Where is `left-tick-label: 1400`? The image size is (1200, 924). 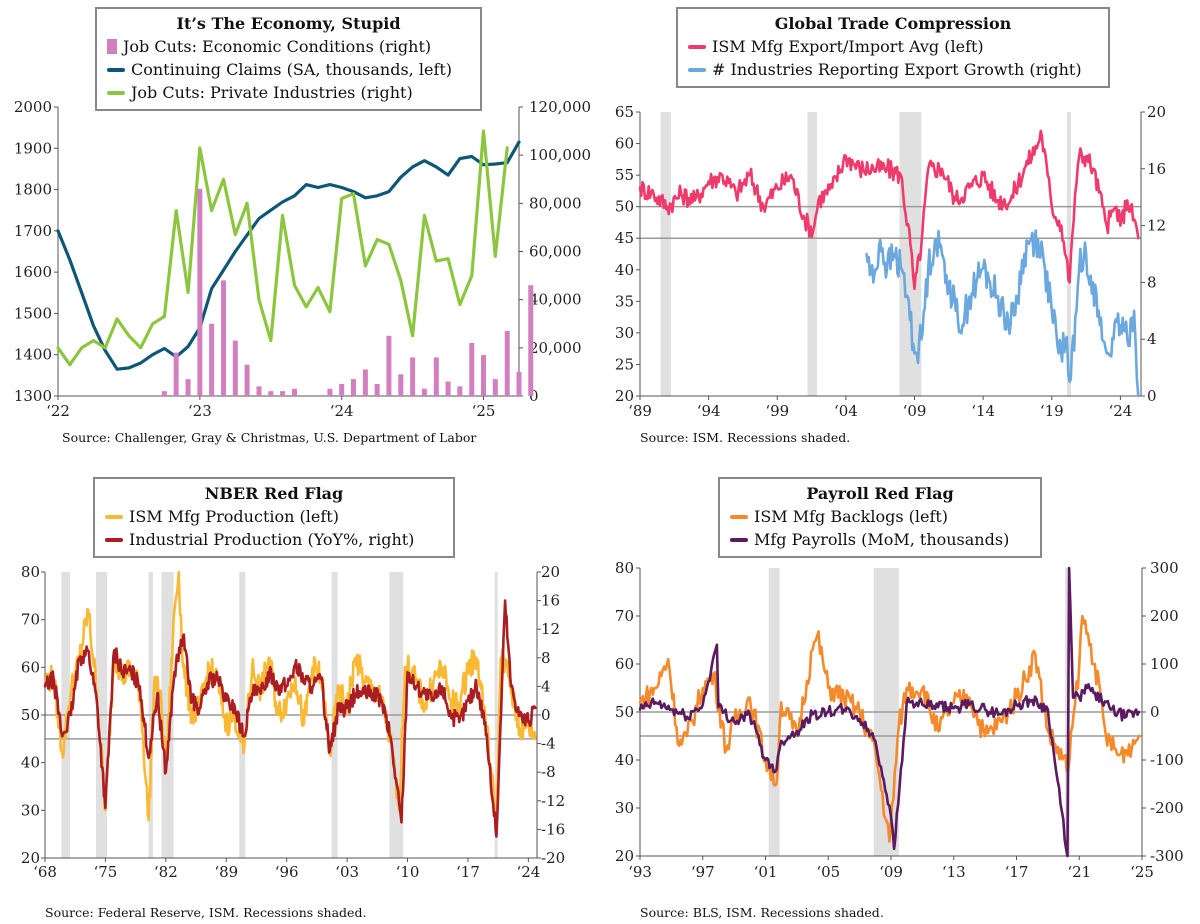 left-tick-label: 1400 is located at coordinates (33, 355).